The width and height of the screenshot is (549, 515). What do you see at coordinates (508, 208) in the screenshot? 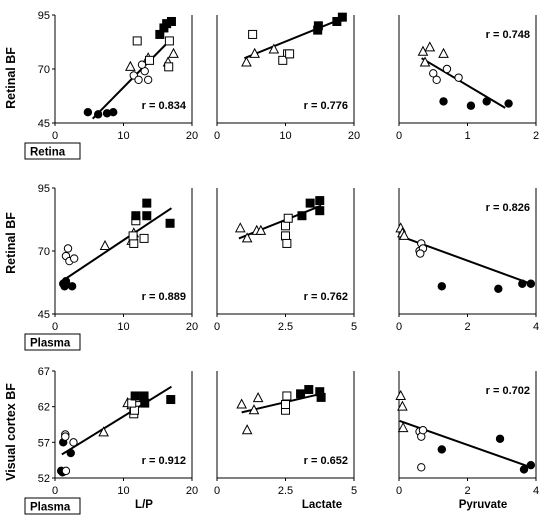
I see `correlation-label: r = 0.826` at bounding box center [508, 208].